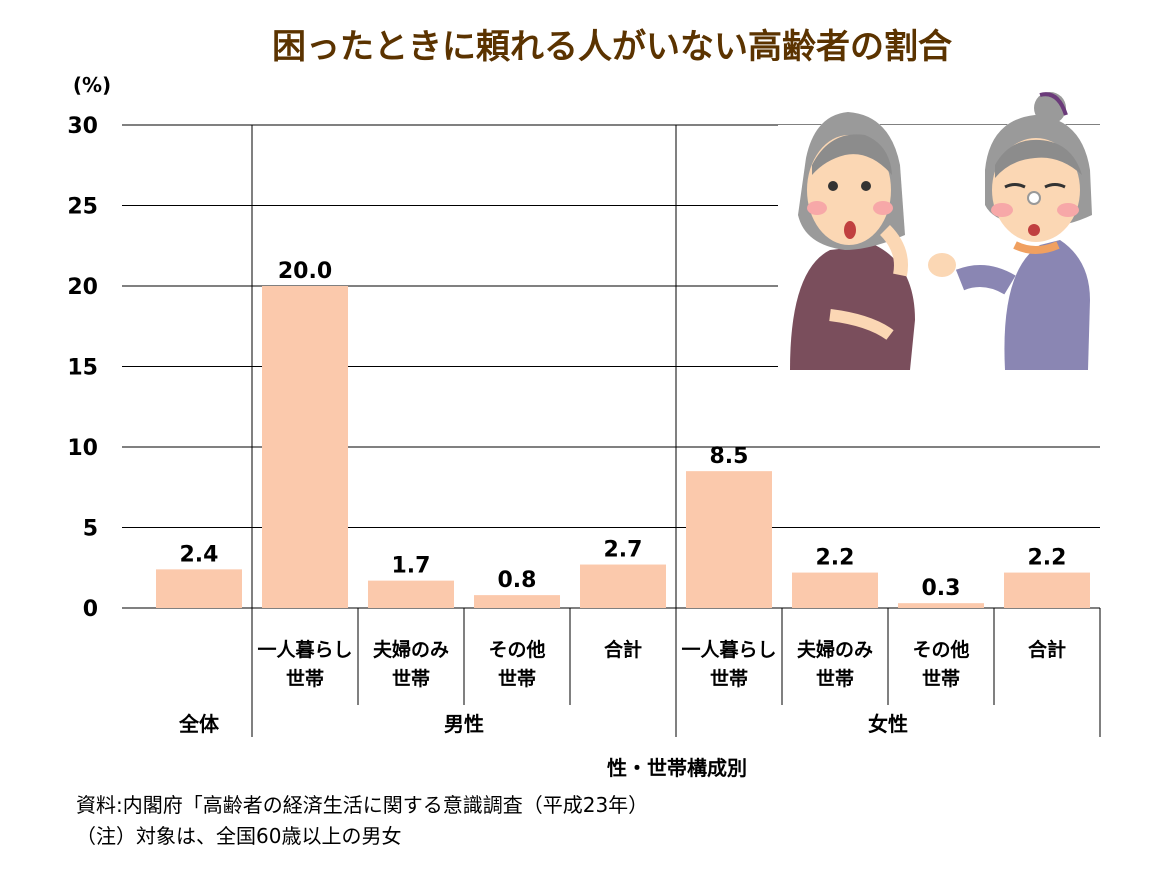 Image resolution: width=1165 pixels, height=879 pixels. Describe the element at coordinates (90, 609) in the screenshot. I see `y-tick-label: 0` at that location.